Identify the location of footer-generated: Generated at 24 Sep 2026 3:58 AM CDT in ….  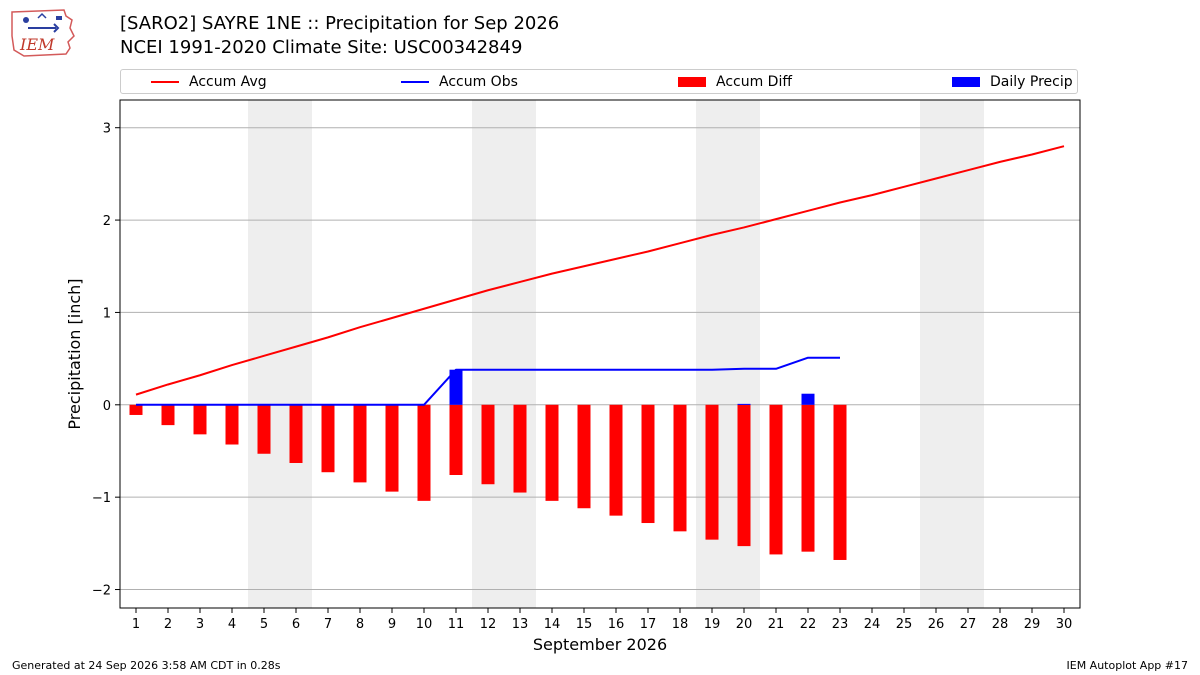
(146, 665).